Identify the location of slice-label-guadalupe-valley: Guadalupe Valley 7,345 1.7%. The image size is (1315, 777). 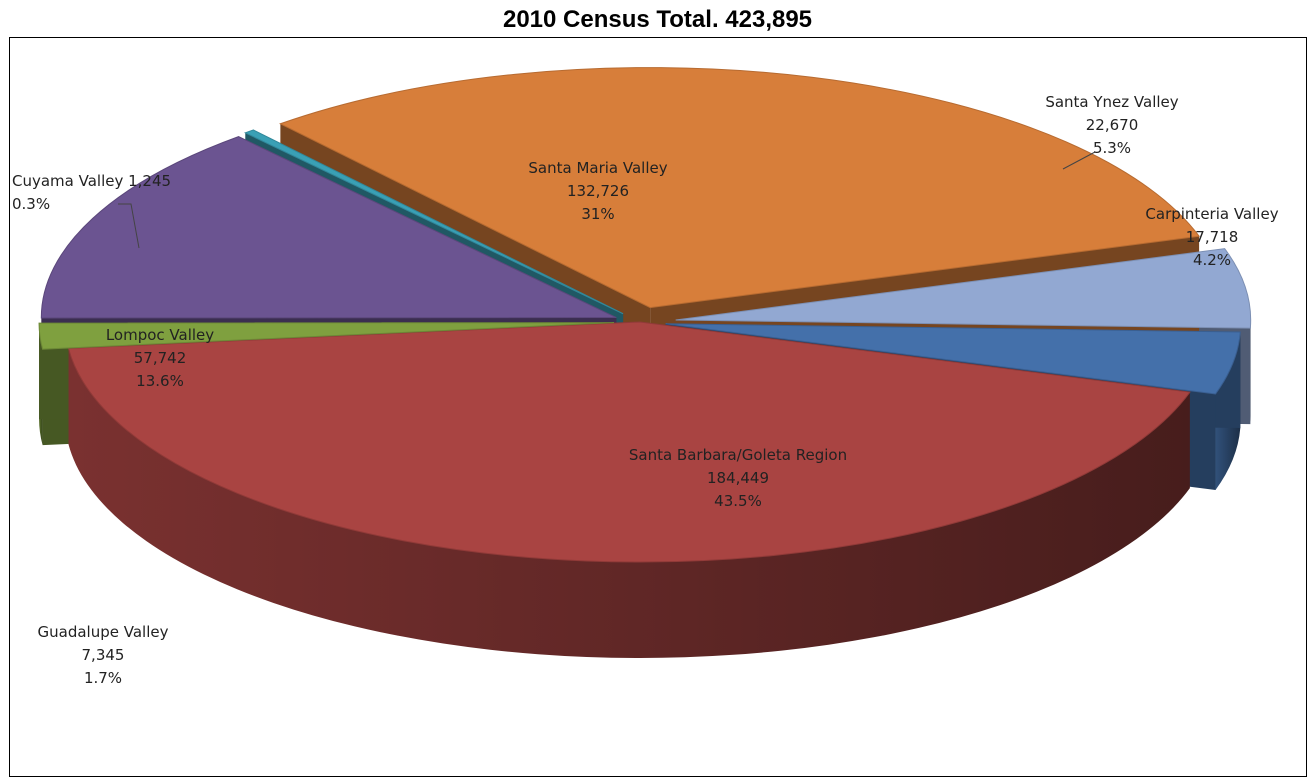
(103, 655).